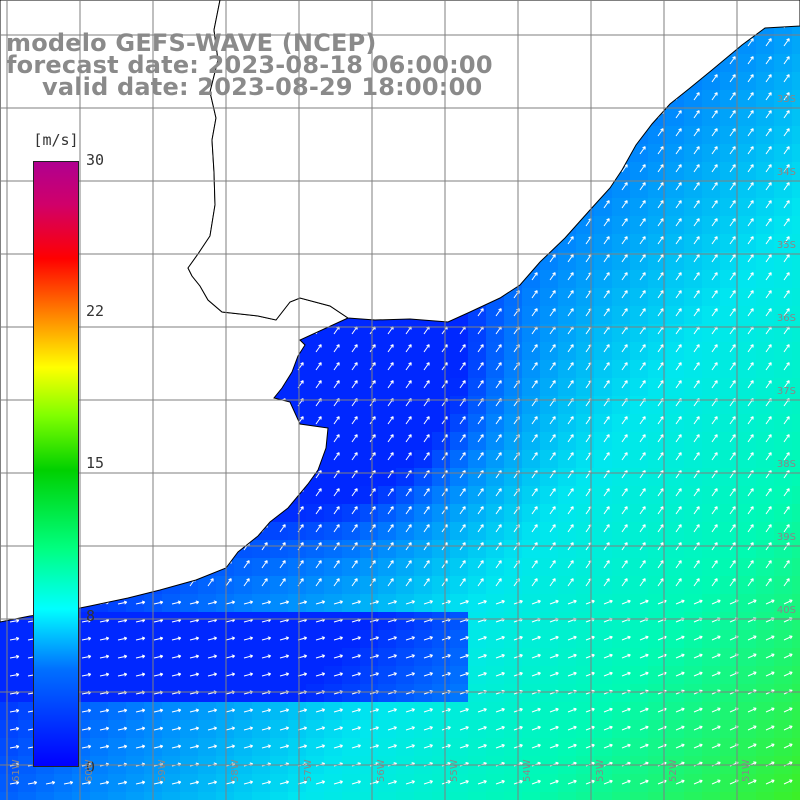 The height and width of the screenshot is (800, 800). I want to click on lon-label-57w: 57W, so click(308, 770).